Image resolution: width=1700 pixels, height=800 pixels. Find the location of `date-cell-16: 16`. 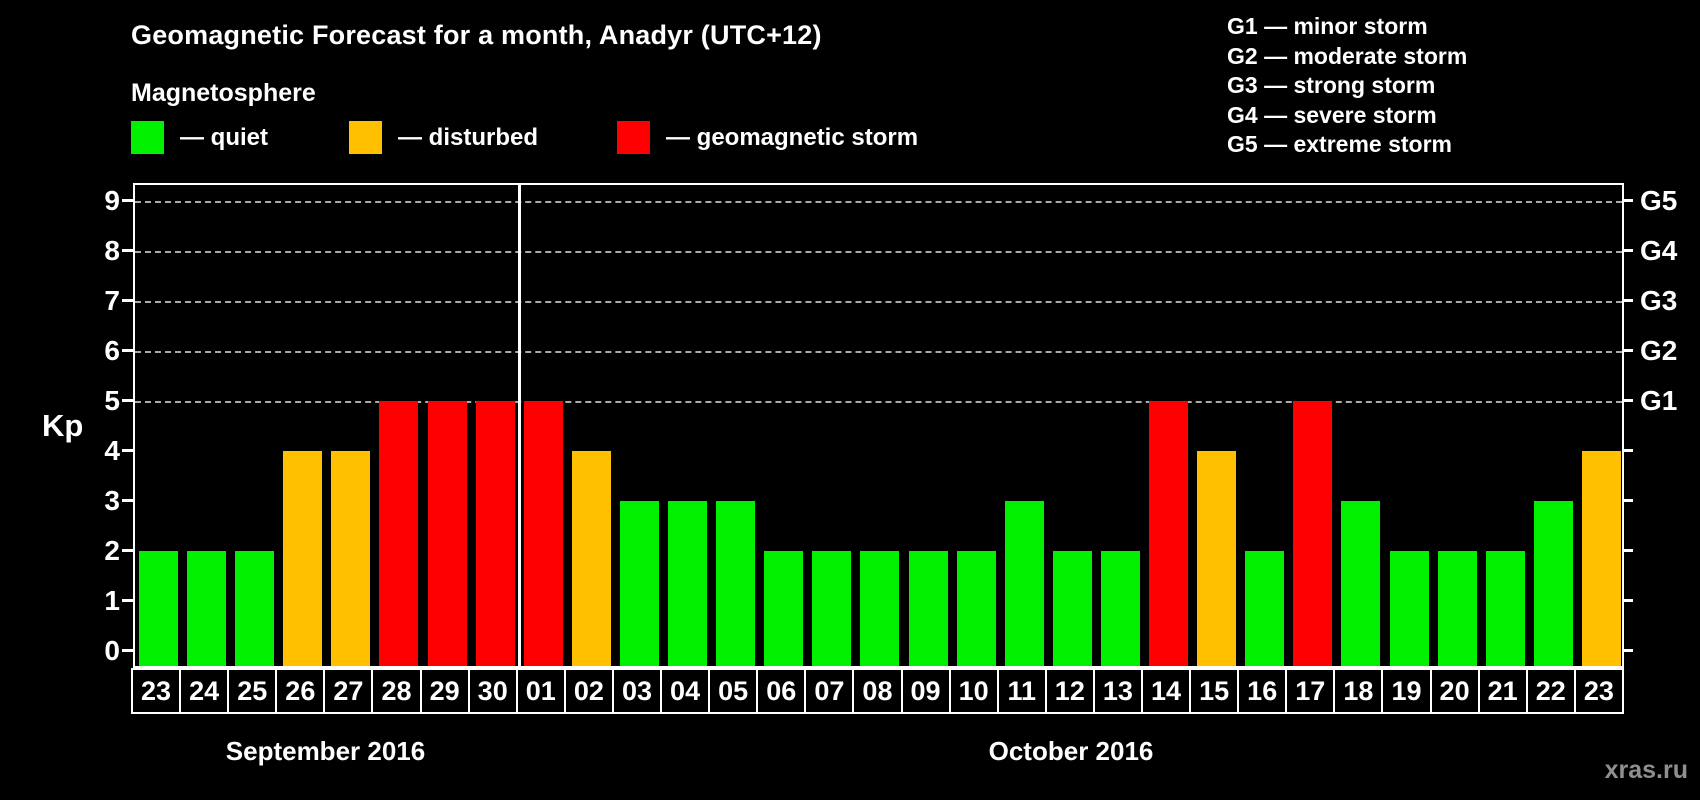

date-cell-16: 16 is located at coordinates (1262, 691).